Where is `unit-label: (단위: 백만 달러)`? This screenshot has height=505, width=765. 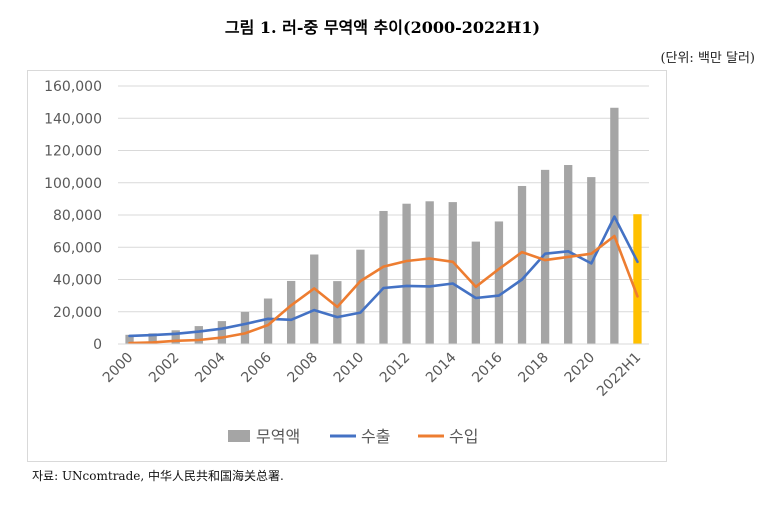 unit-label: (단위: 백만 달러) is located at coordinates (707, 58).